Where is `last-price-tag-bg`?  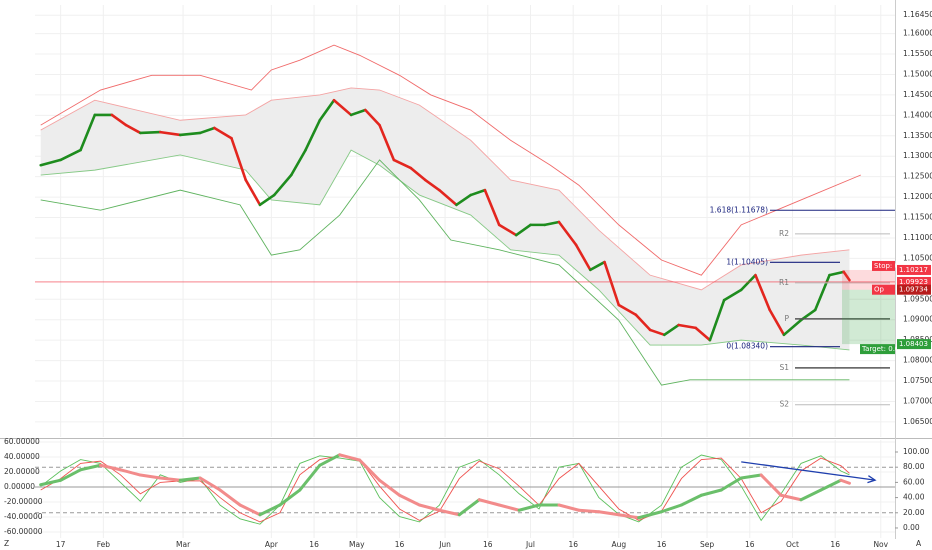
last-price-tag-bg is located at coordinates (914, 281).